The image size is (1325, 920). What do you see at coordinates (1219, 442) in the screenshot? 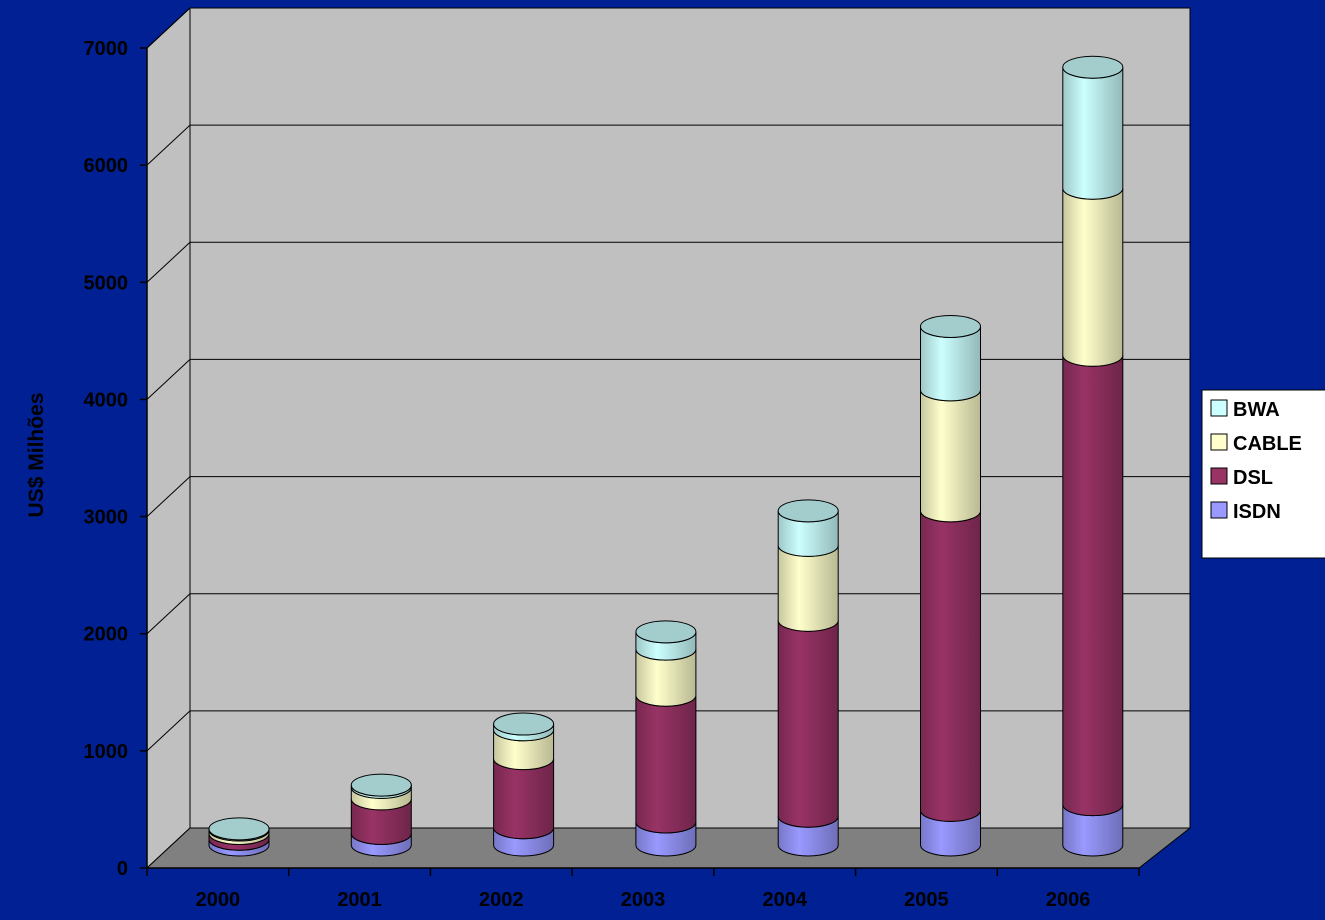
I see `legend-swatch-cable` at bounding box center [1219, 442].